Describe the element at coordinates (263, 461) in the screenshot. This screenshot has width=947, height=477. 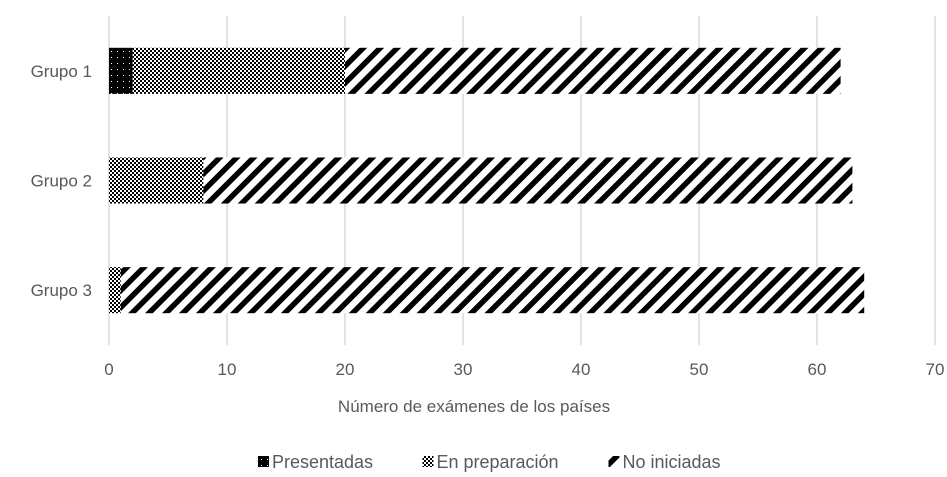
I see `legend-swatch-presentadas` at that location.